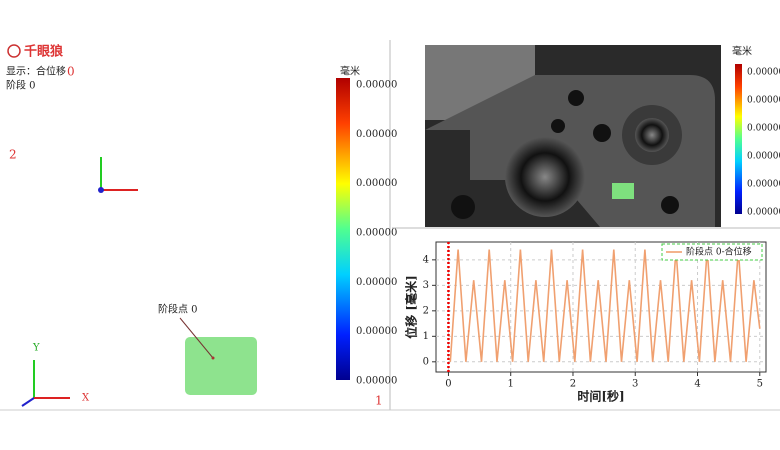 The image size is (780, 450). I want to click on x-axis-label: 时间[秒], so click(600, 396).